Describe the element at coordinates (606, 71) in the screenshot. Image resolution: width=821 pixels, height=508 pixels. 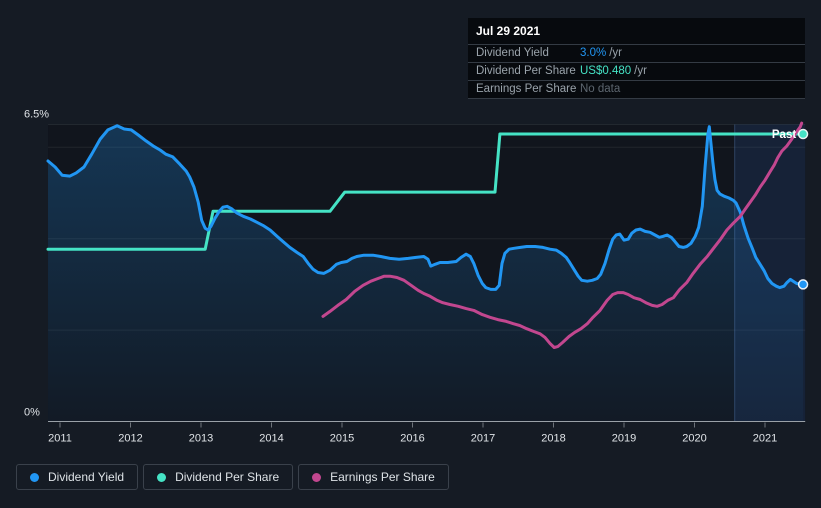
I see `tooltip-value: US$0.480` at that location.